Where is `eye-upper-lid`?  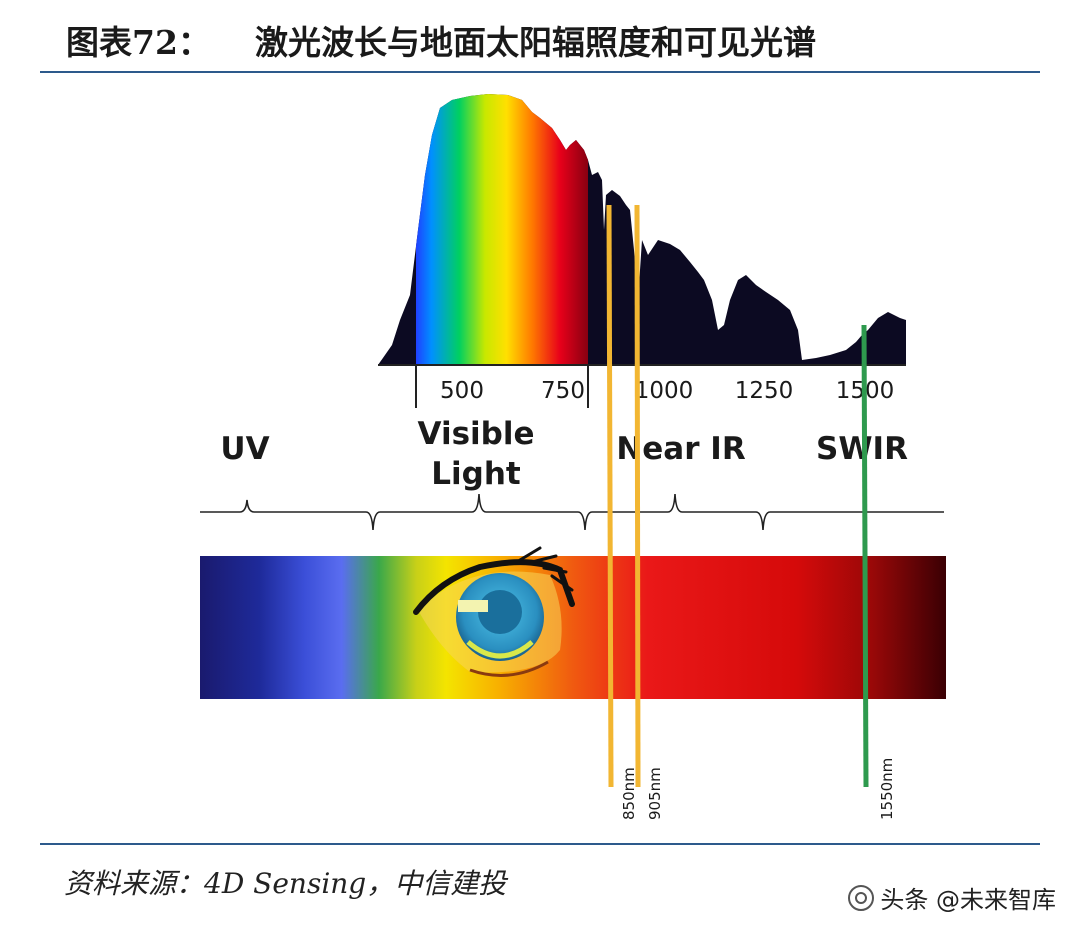
eye-upper-lid is located at coordinates (494, 587).